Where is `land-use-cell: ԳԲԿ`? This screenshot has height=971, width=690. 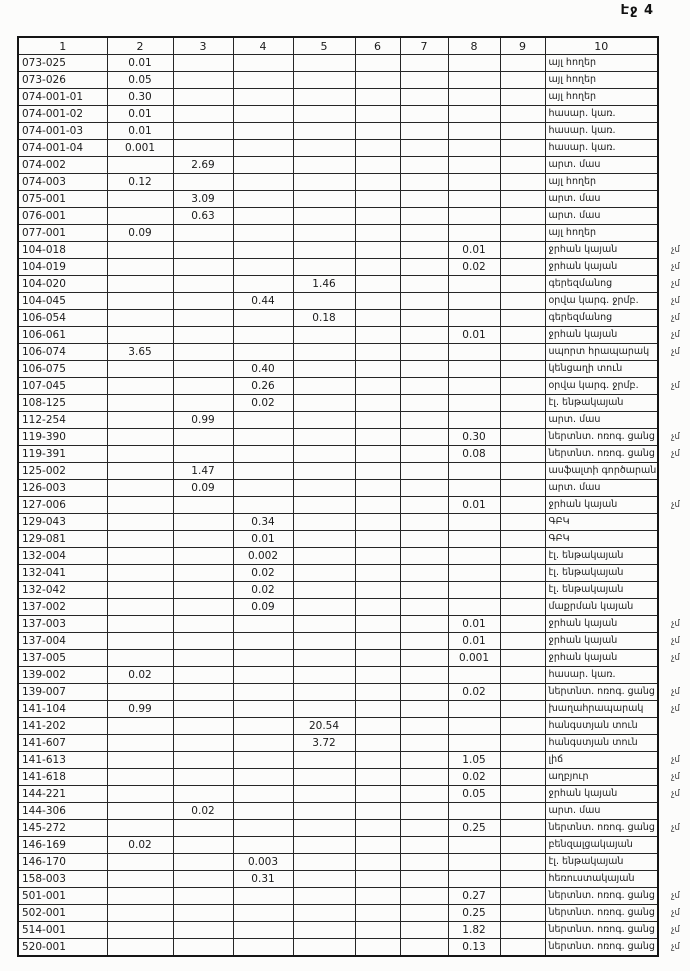
land-use-cell: ԳԲԿ is located at coordinates (601, 539).